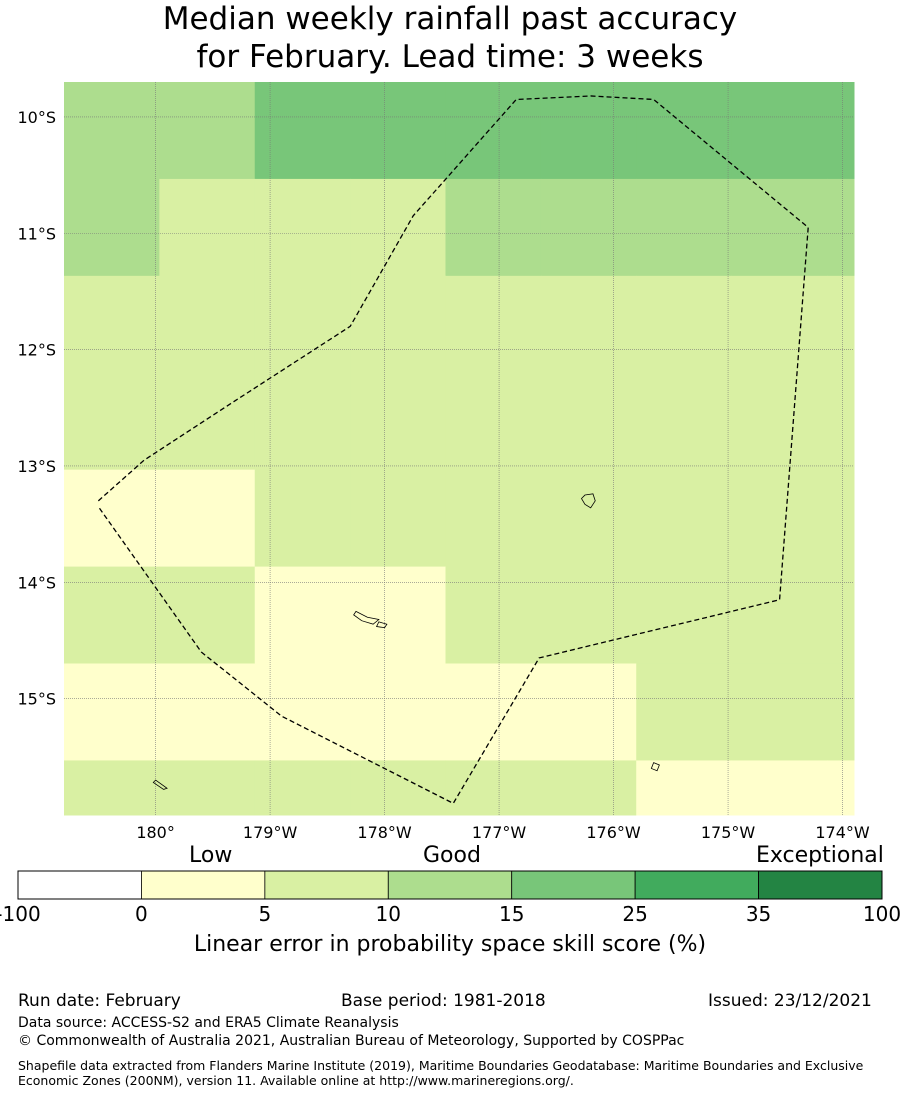  Describe the element at coordinates (790, 1001) in the screenshot. I see `issued-date: Issued: 23/12/2021` at that location.